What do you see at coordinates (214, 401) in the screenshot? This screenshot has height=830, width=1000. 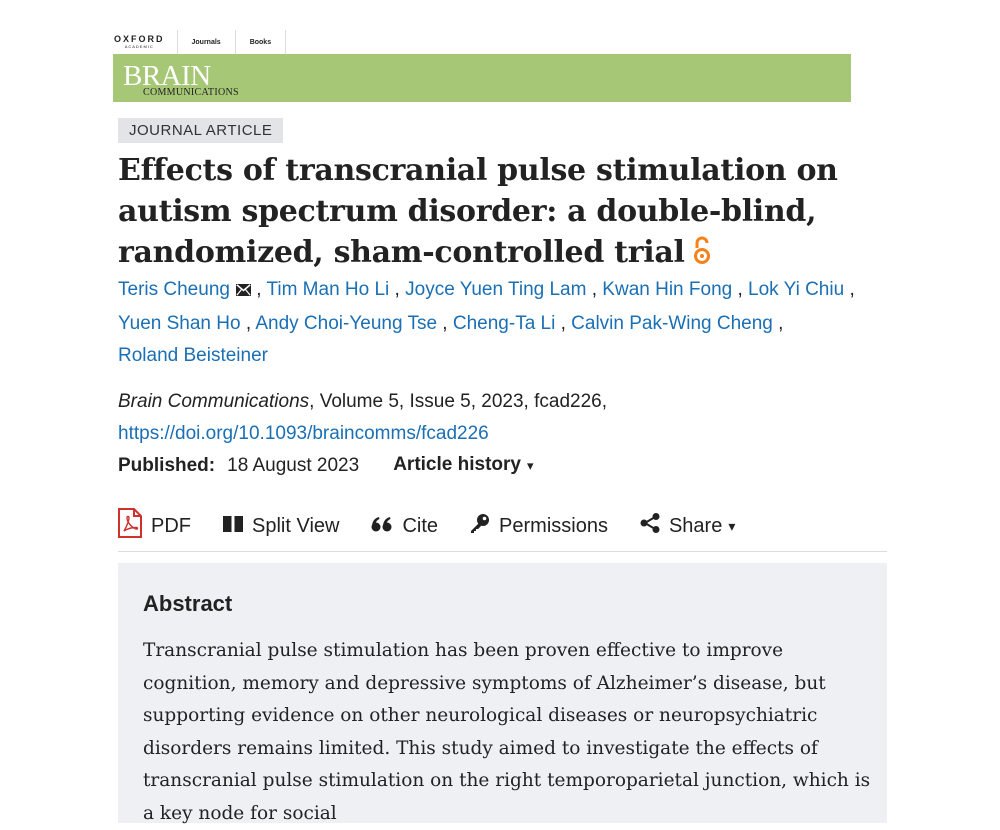 I see `citation-journal: Brain Communications` at bounding box center [214, 401].